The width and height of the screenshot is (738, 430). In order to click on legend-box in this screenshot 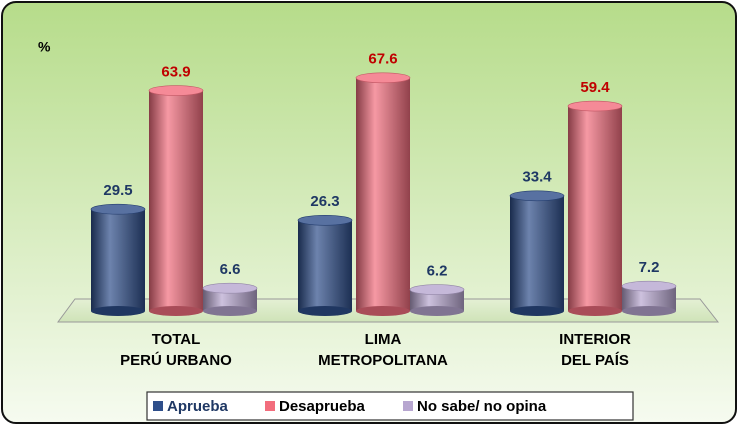, I will do `click(390, 406)`.